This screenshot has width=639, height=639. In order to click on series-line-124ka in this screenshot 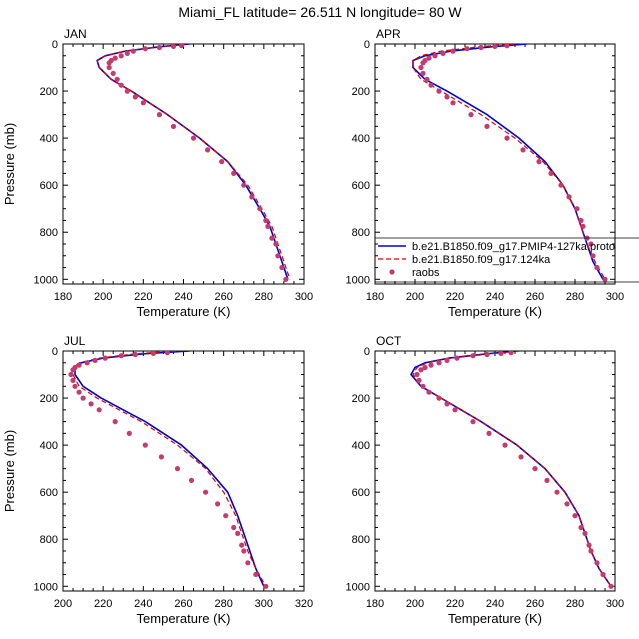, I will do `click(509, 162)`.